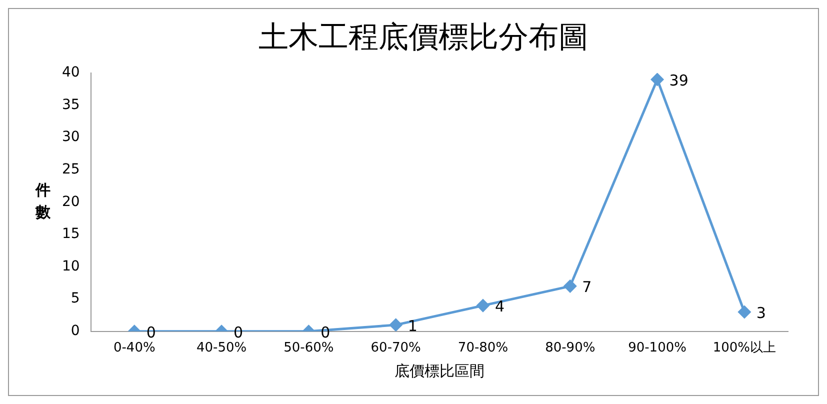 This screenshot has height=404, width=827. I want to click on y-tick-label: 25, so click(71, 170).